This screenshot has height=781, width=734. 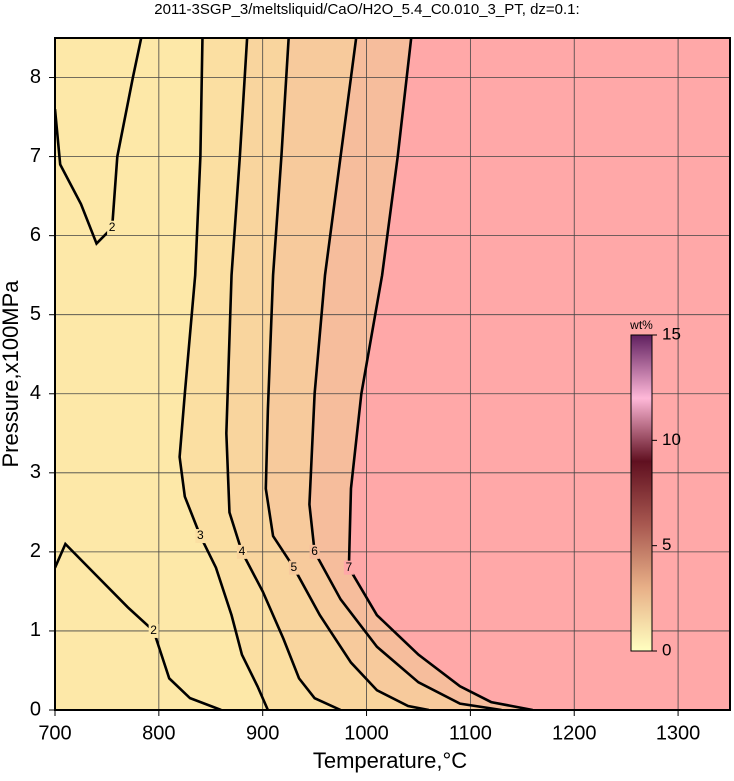 What do you see at coordinates (666, 649) in the screenshot?
I see `colorbar-tick-label: 0` at bounding box center [666, 649].